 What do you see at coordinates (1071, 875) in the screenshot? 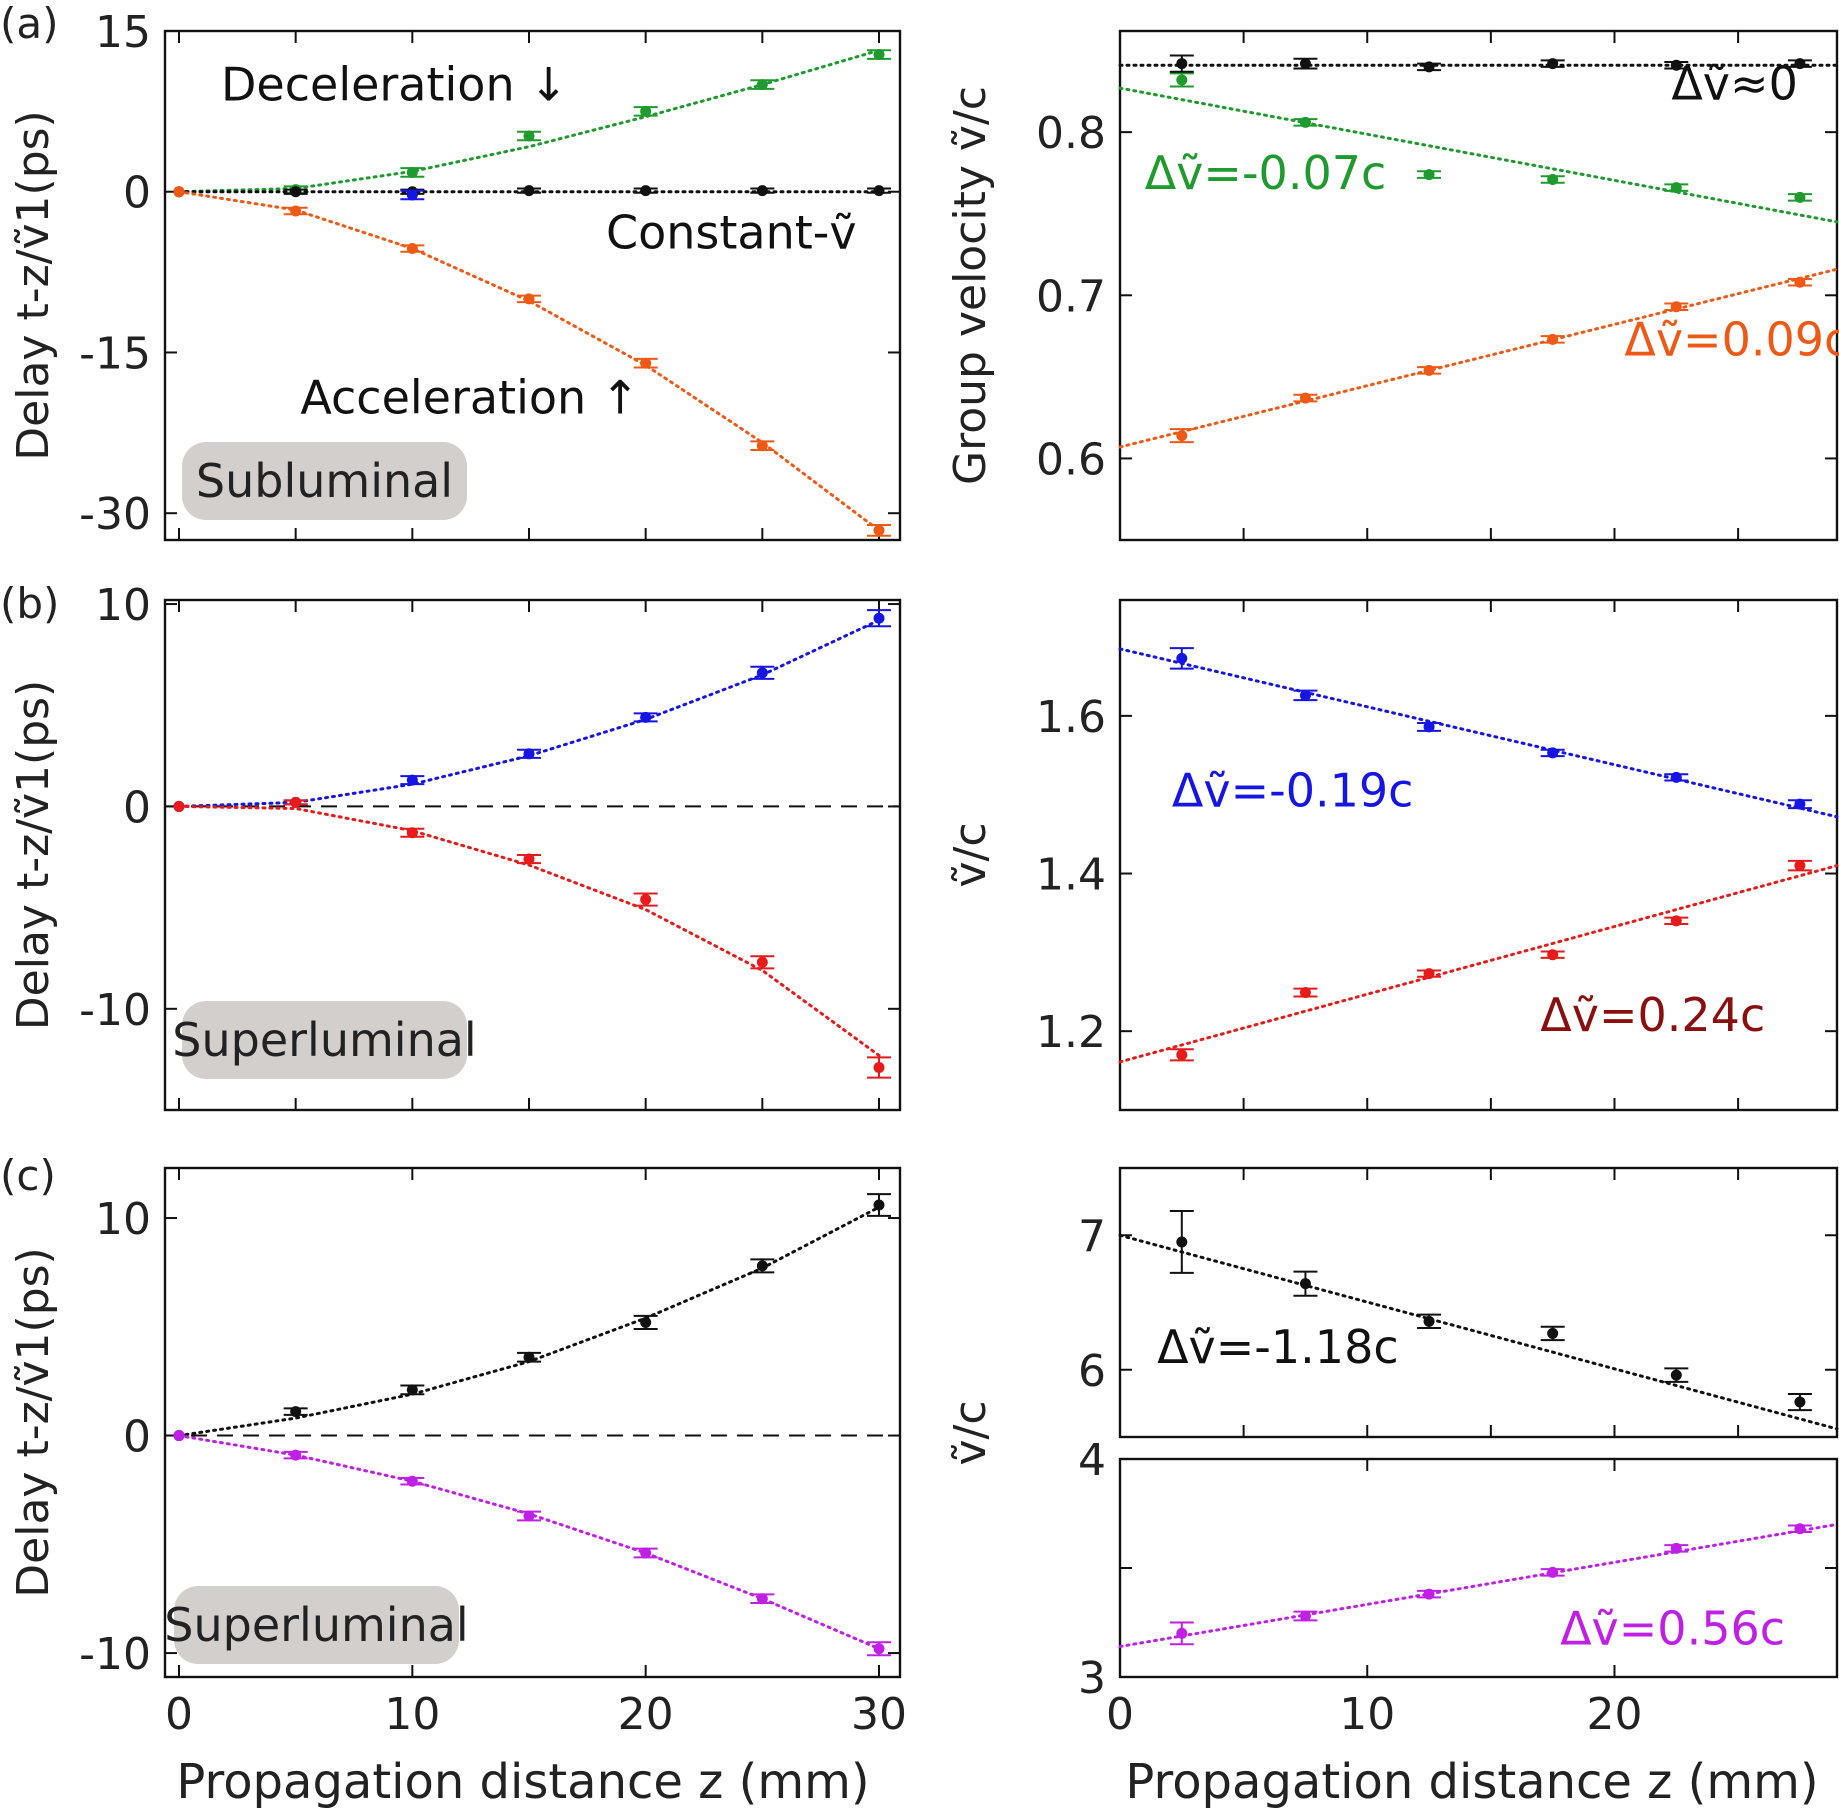
I see `y-tick-label: 1.4` at bounding box center [1071, 875].